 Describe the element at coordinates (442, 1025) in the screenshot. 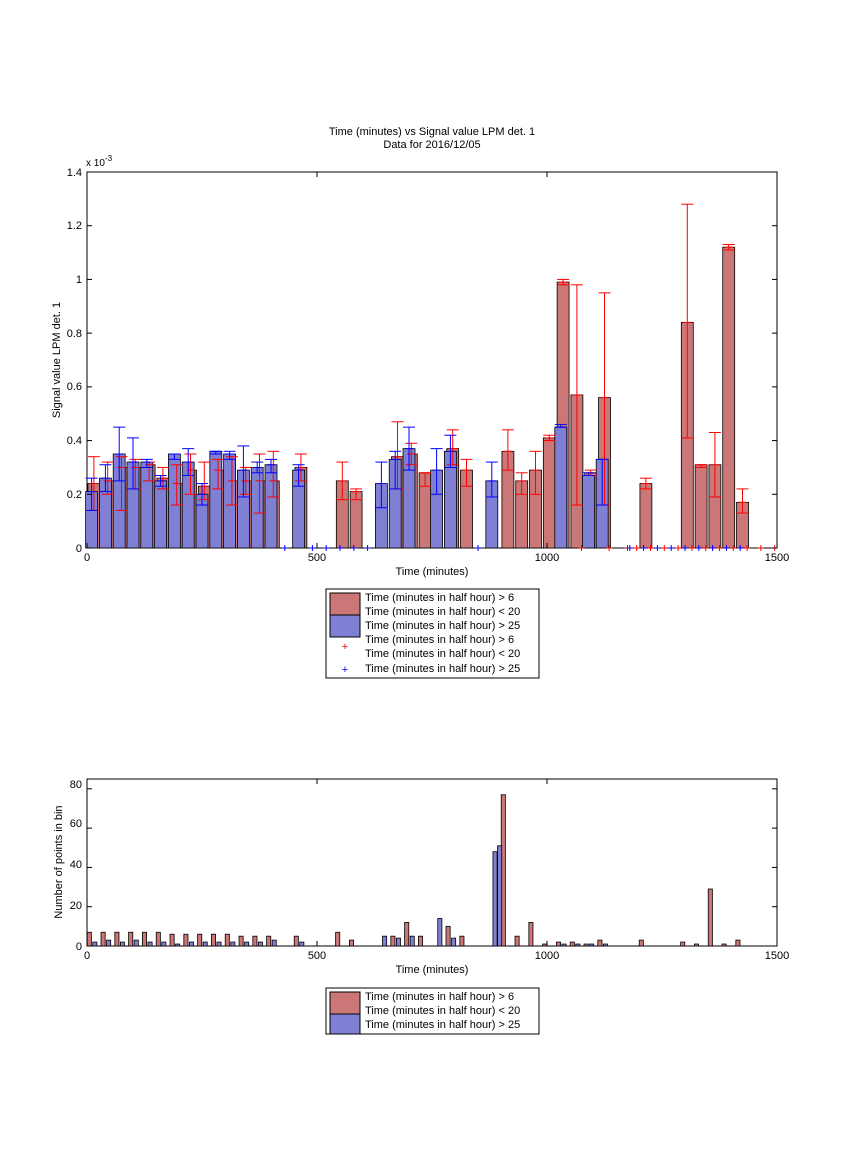

I see `chart-2-legend-entry: Time (minutes in half hour) > 25` at that location.